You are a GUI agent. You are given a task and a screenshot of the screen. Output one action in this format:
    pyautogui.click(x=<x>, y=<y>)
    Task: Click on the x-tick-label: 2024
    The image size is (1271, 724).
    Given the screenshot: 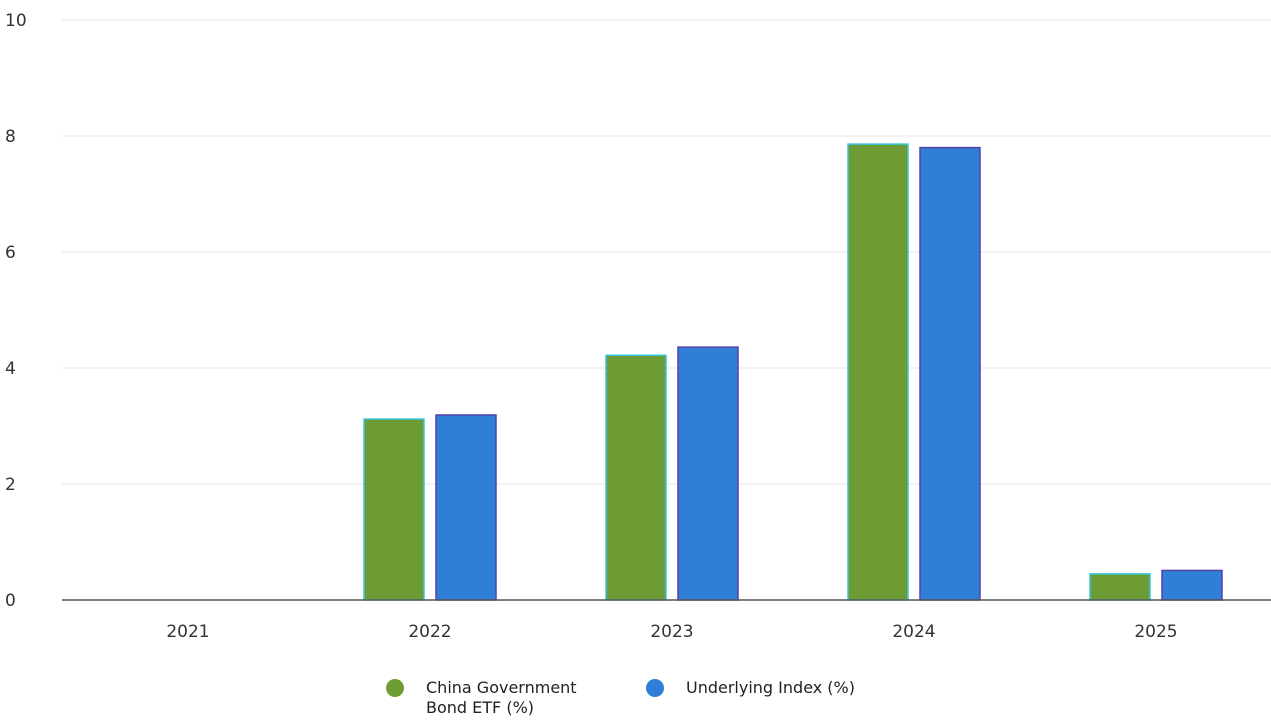 What is the action you would take?
    pyautogui.click(x=913, y=632)
    